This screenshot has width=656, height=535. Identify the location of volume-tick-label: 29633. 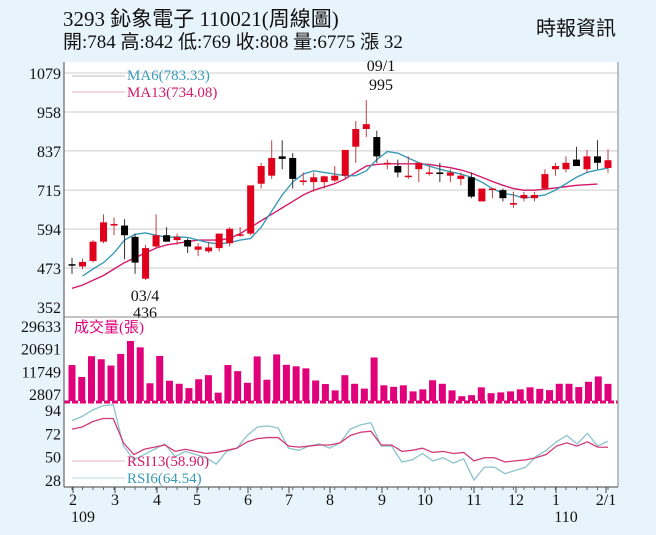
(41, 327).